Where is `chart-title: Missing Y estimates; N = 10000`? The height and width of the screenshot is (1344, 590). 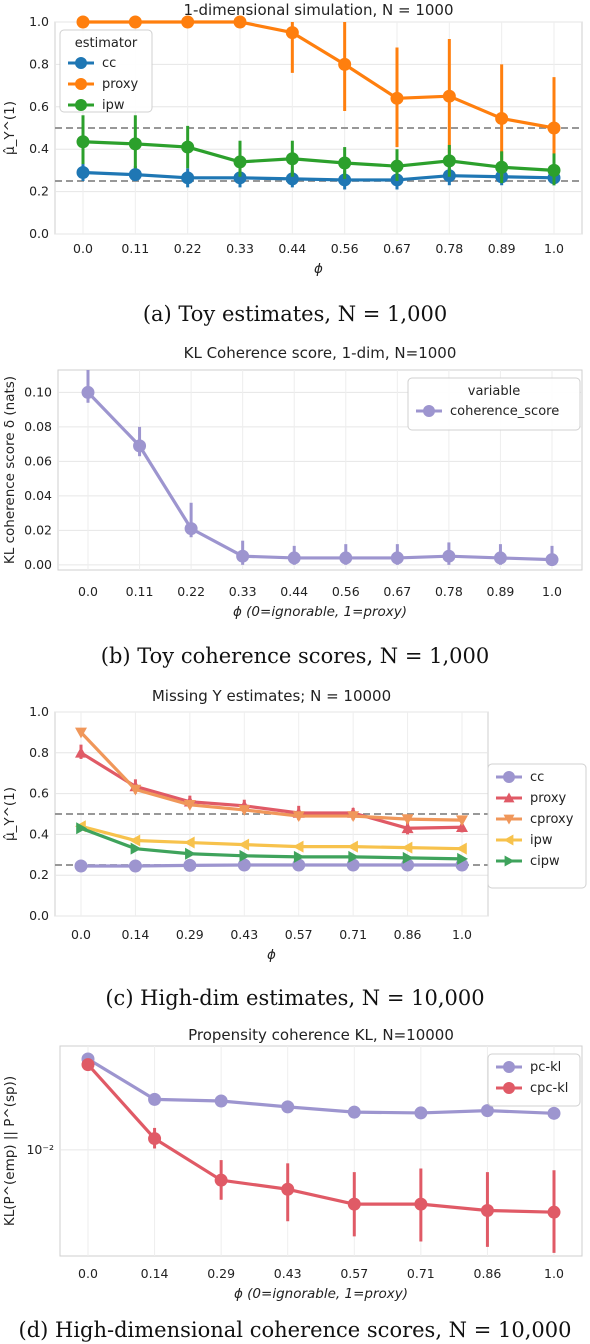
chart-title: Missing Y estimates; N = 10000 is located at coordinates (271, 696).